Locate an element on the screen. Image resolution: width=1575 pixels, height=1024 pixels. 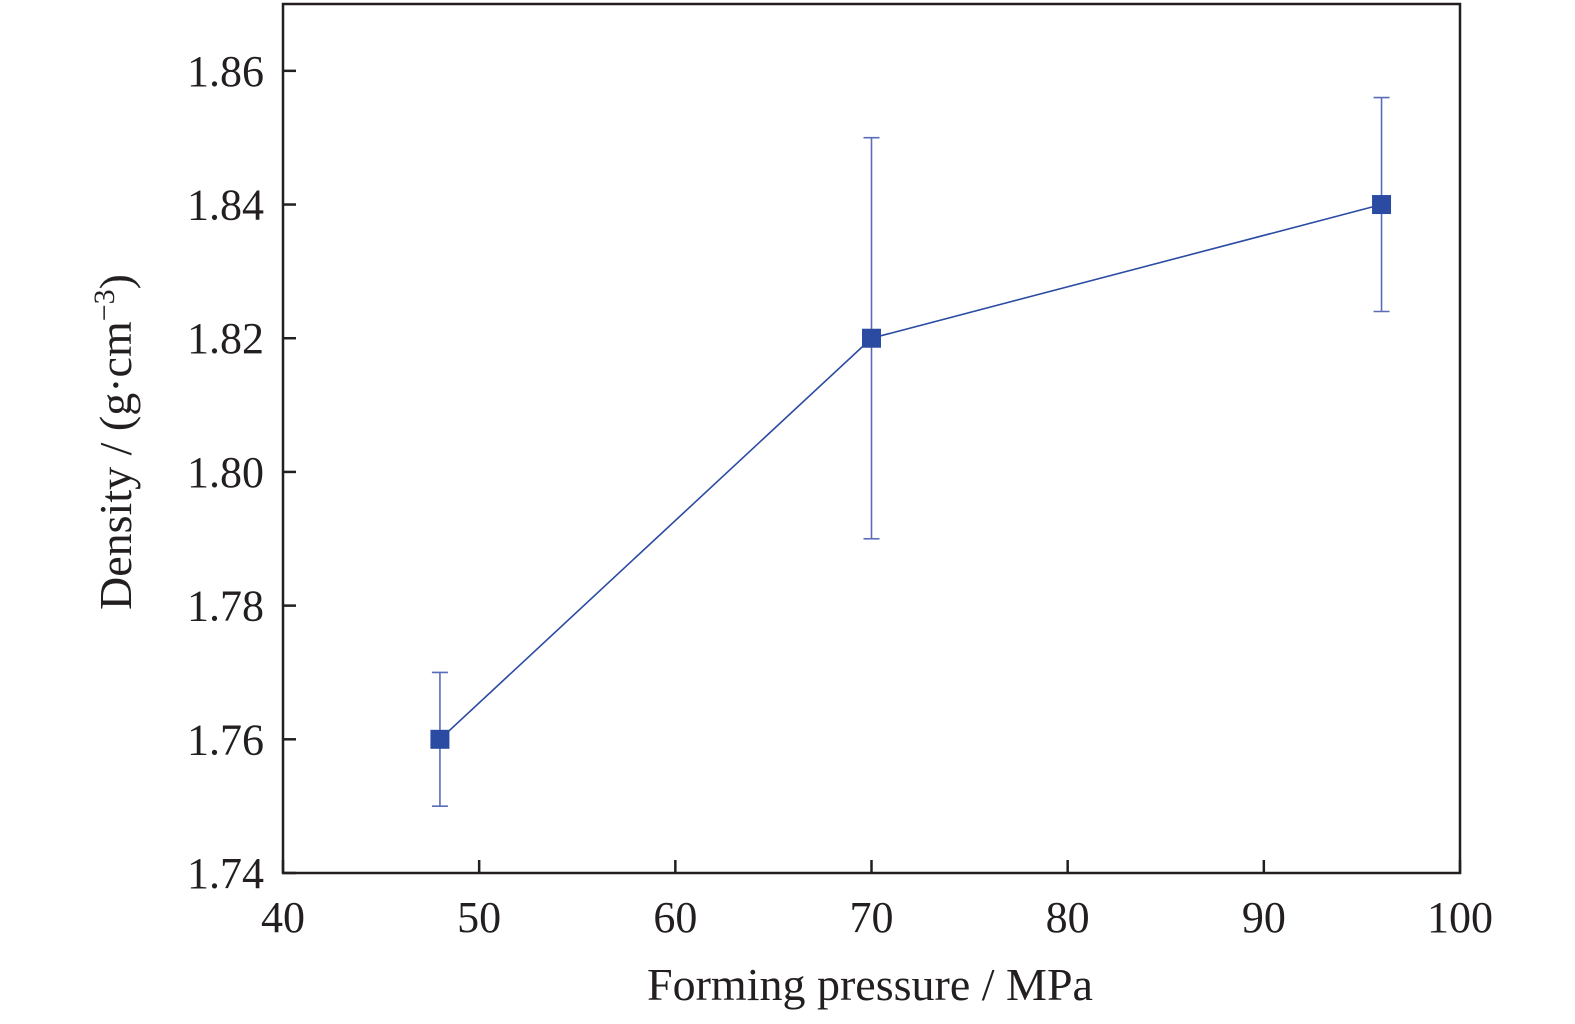
x-tick-label: 50 is located at coordinates (479, 917).